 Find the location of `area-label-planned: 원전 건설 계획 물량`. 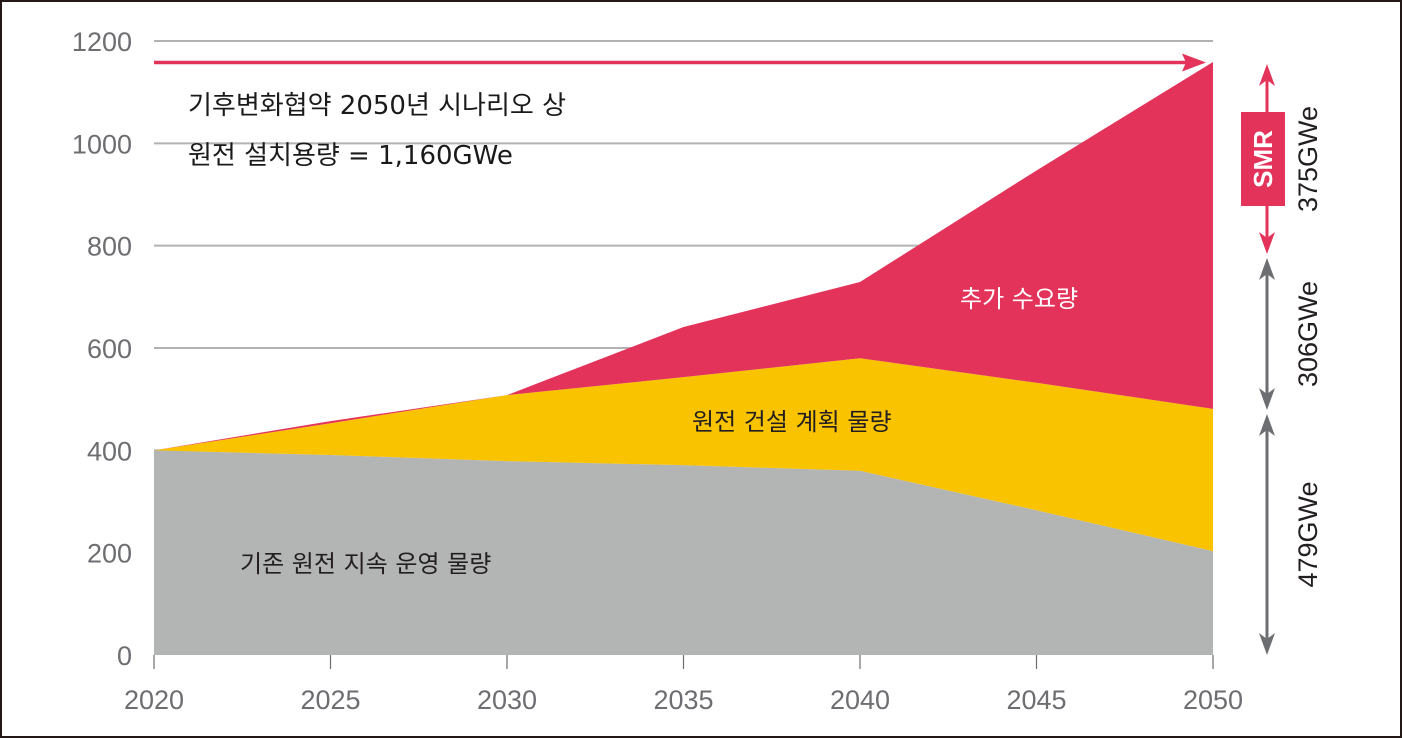

area-label-planned: 원전 건설 계획 물량 is located at coordinates (792, 422).